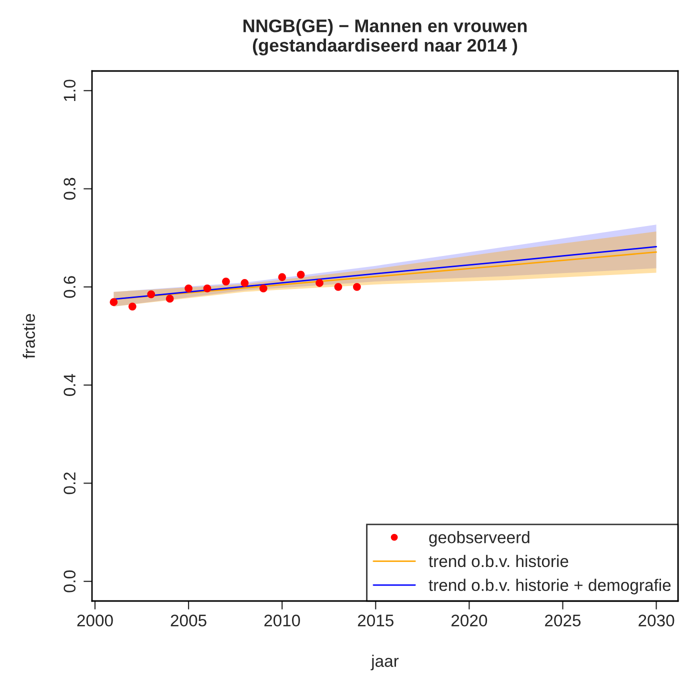 The height and width of the screenshot is (681, 680). What do you see at coordinates (385, 37) in the screenshot?
I see `chart-title: NNGB(GE) − Mannen en vrouwen (gestandaardiseerd naar 2014 )` at bounding box center [385, 37].